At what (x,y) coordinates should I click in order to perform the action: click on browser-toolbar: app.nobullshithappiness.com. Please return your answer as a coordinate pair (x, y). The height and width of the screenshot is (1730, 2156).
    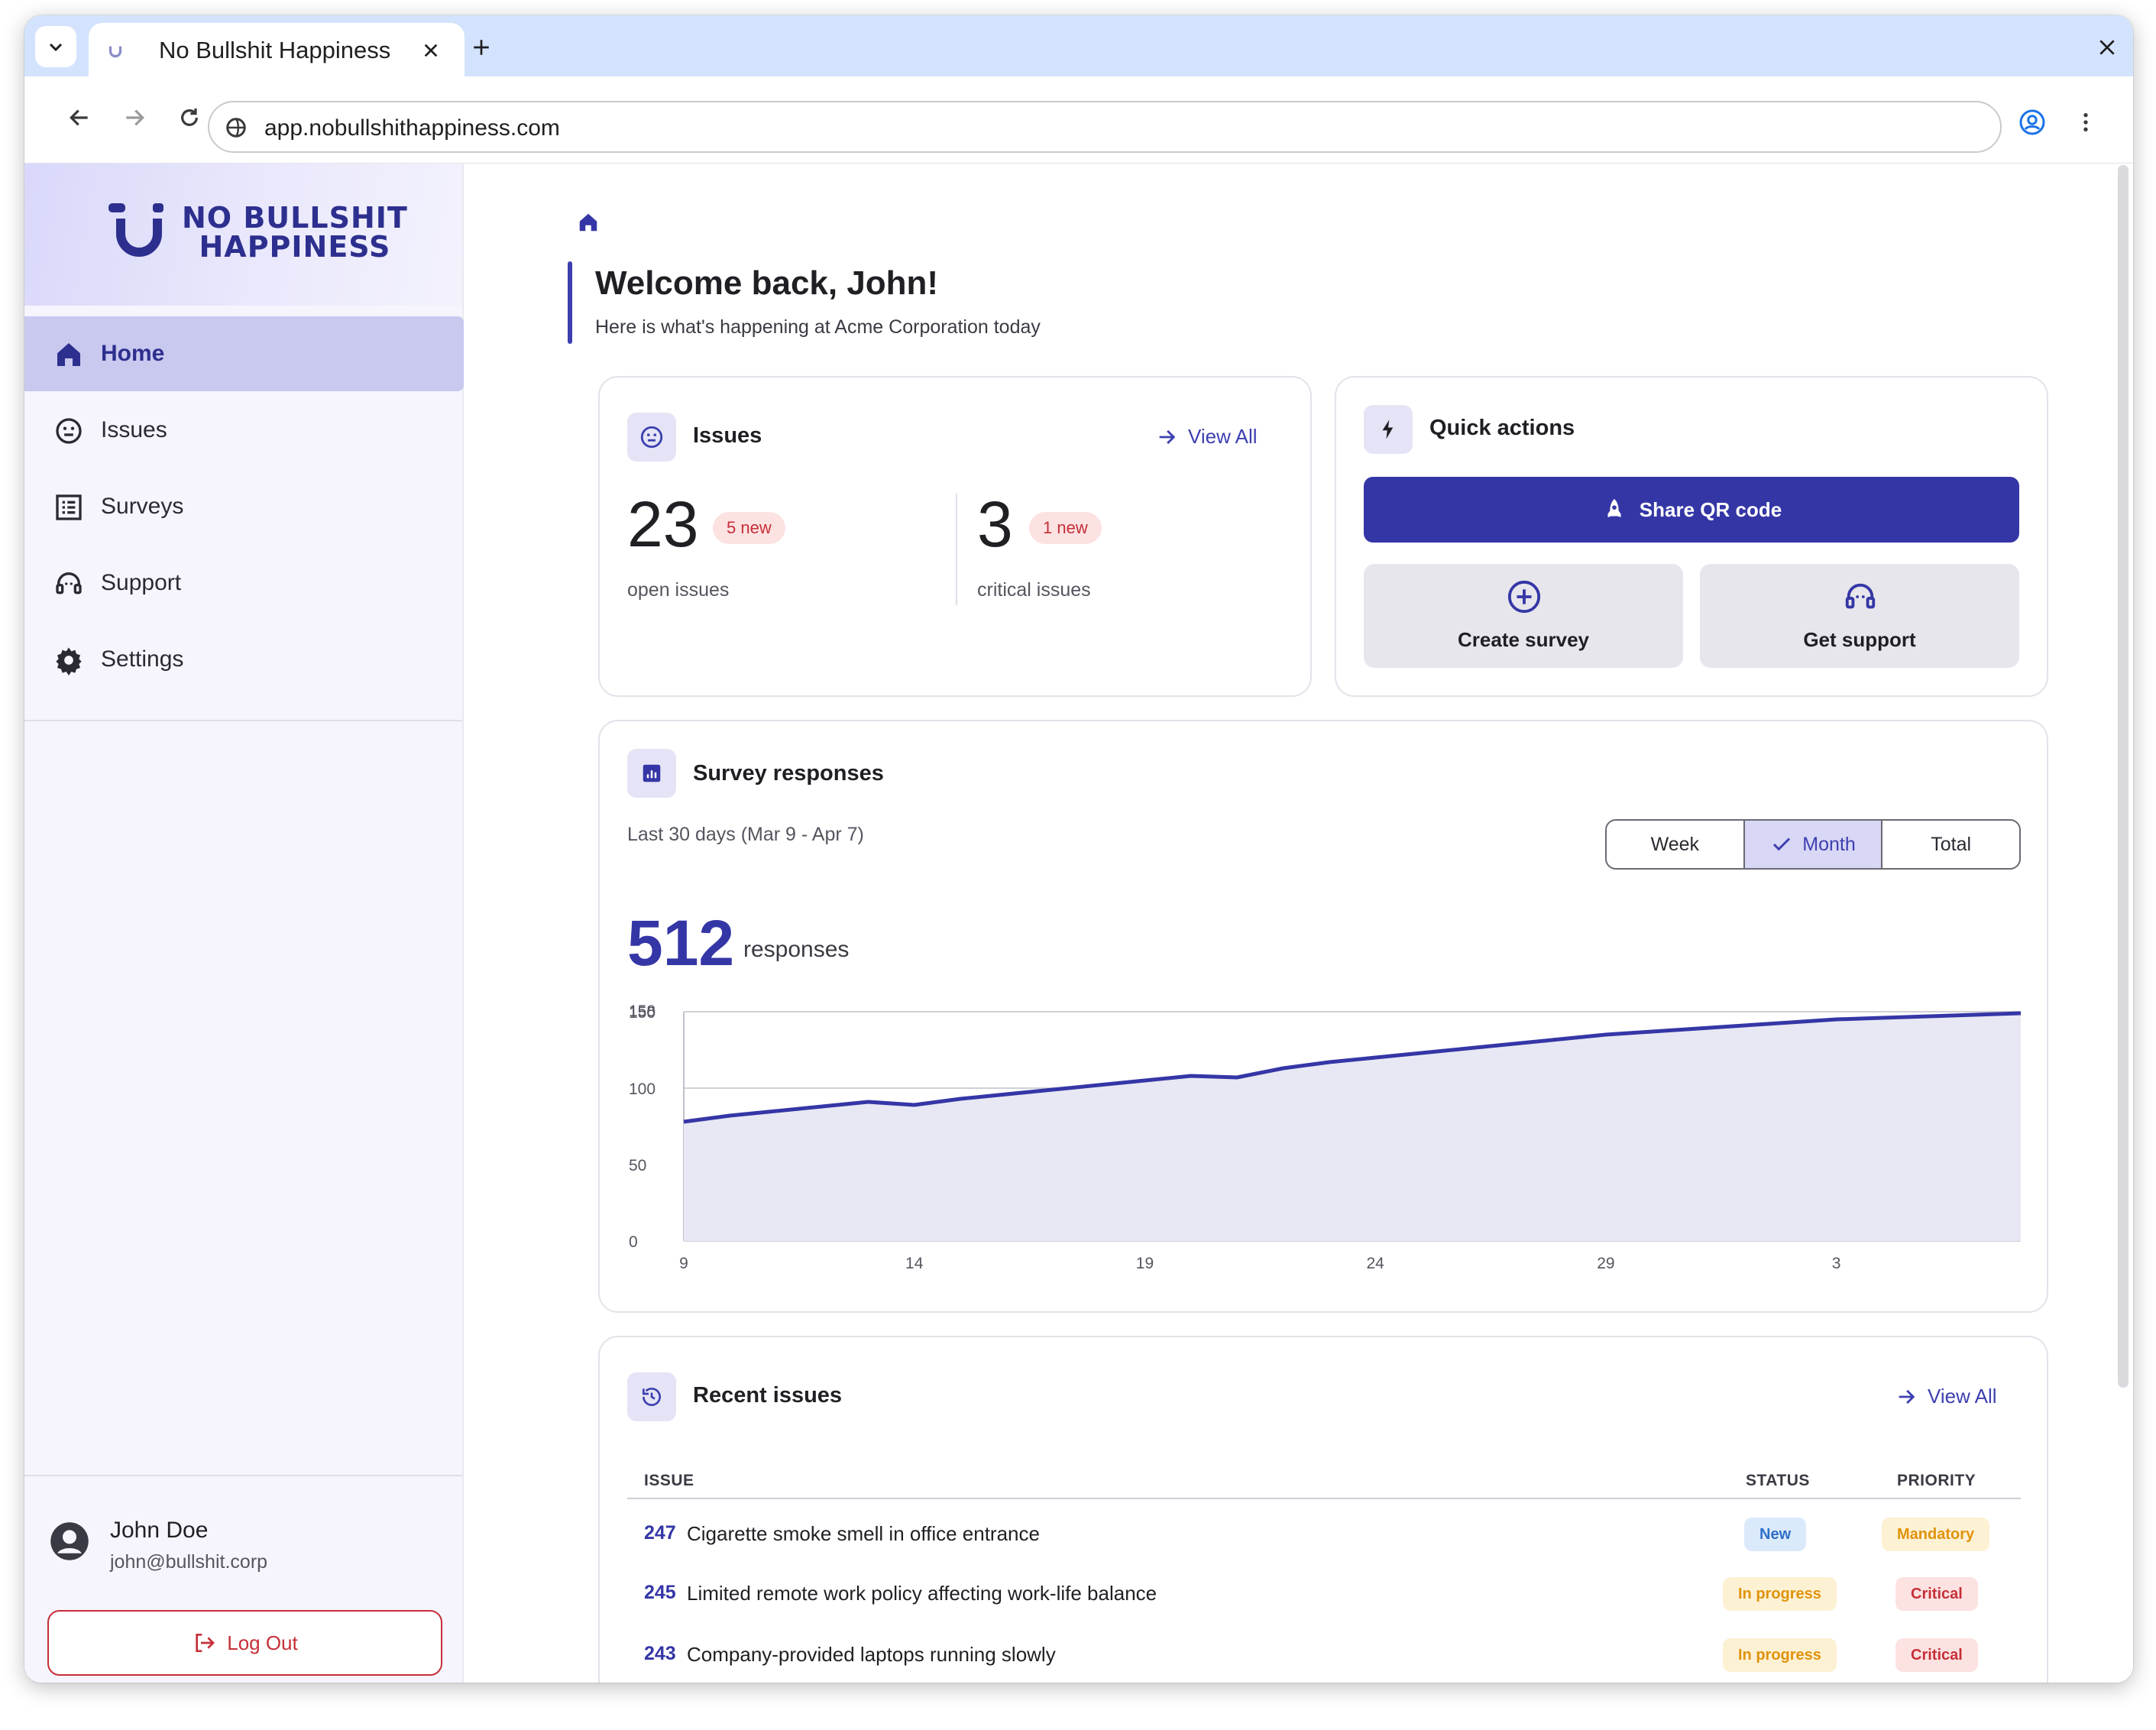
    Looking at the image, I should click on (1079, 120).